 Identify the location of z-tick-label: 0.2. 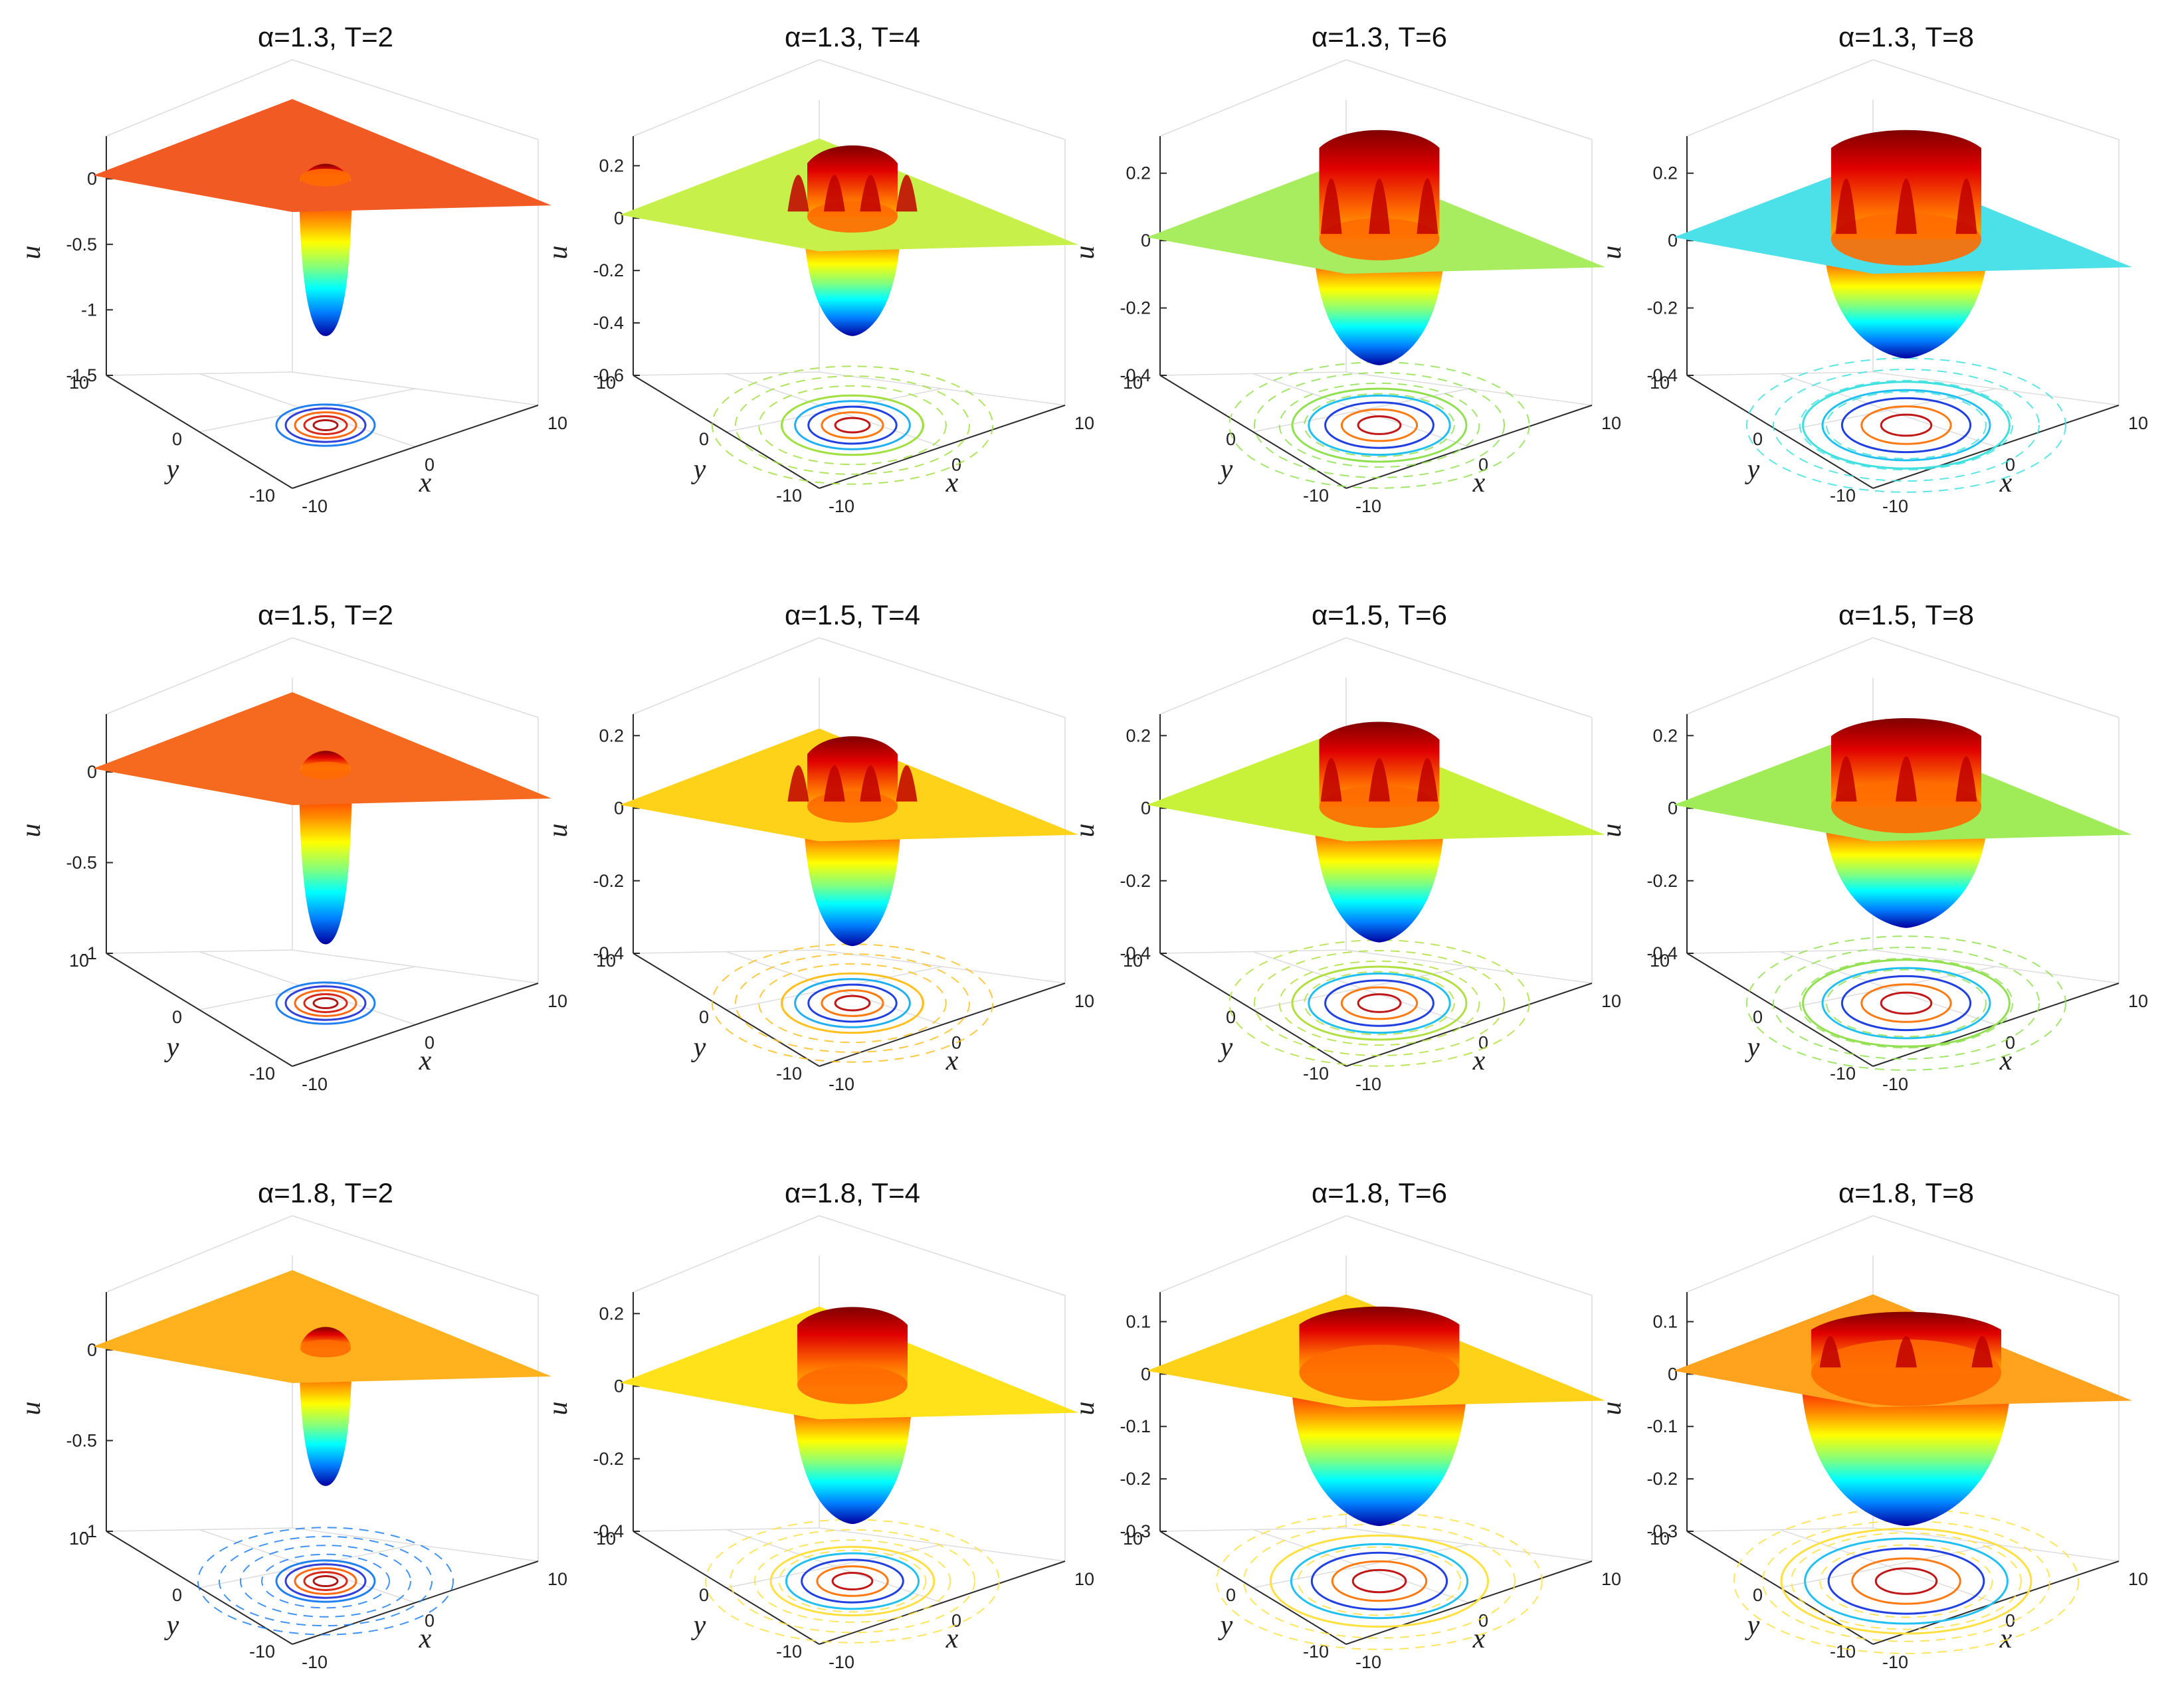
(1138, 173).